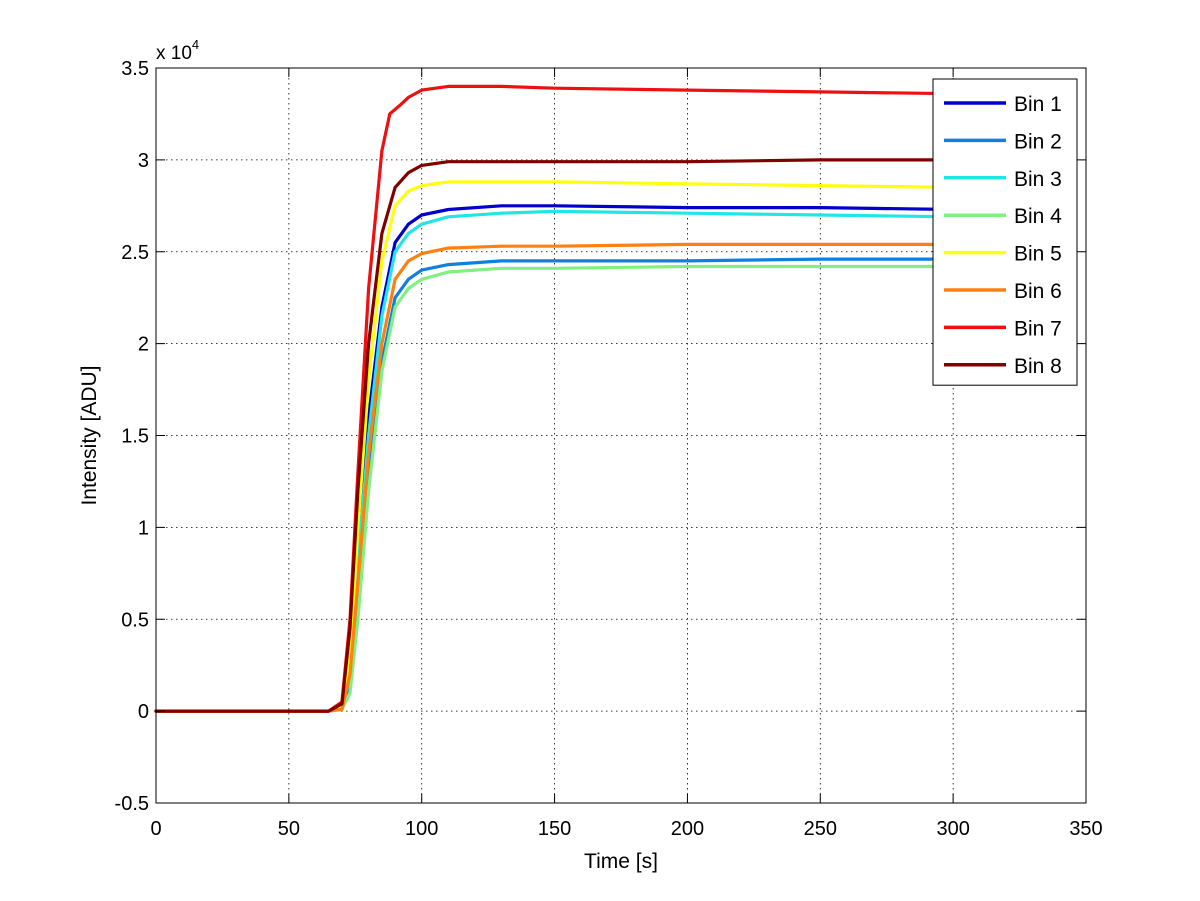 The height and width of the screenshot is (901, 1200). Describe the element at coordinates (1038, 328) in the screenshot. I see `legend-label-bin-7: Bin 7` at that location.